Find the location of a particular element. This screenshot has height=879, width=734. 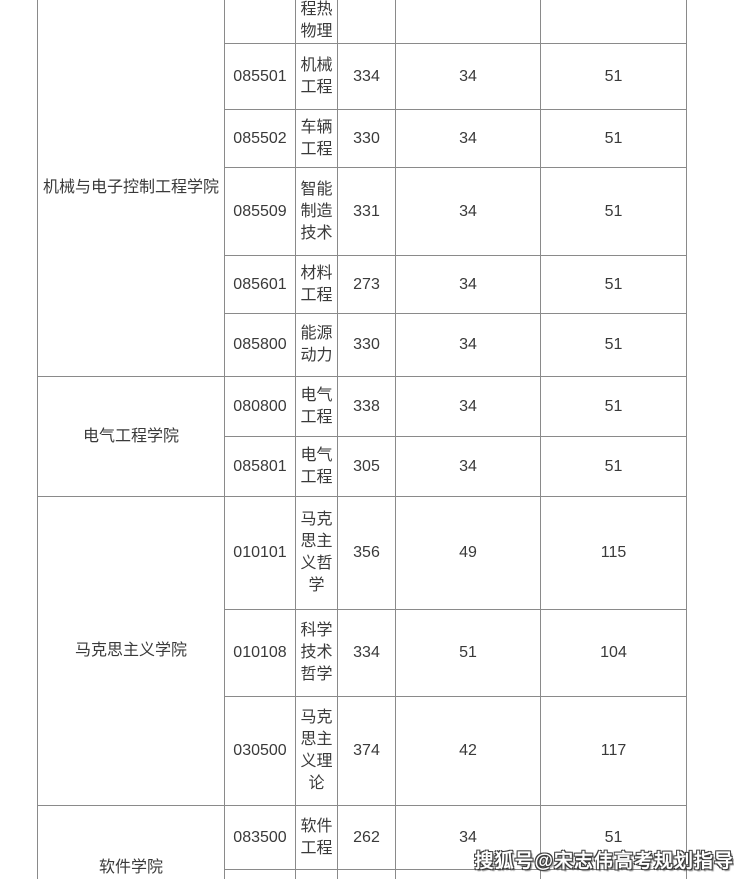

major-cell: 能源动力 is located at coordinates (316, 345).